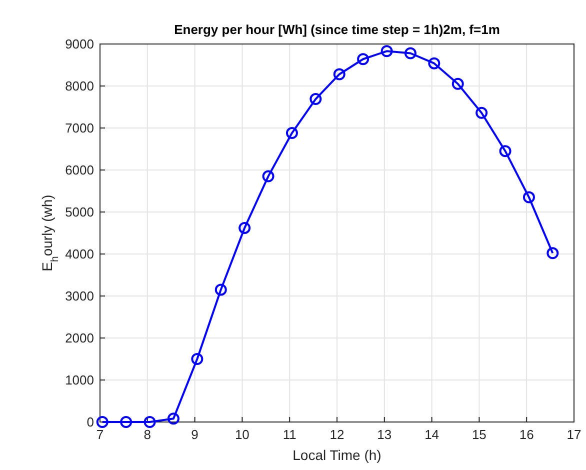 The width and height of the screenshot is (586, 470). I want to click on x-tick-label: 10, so click(242, 434).